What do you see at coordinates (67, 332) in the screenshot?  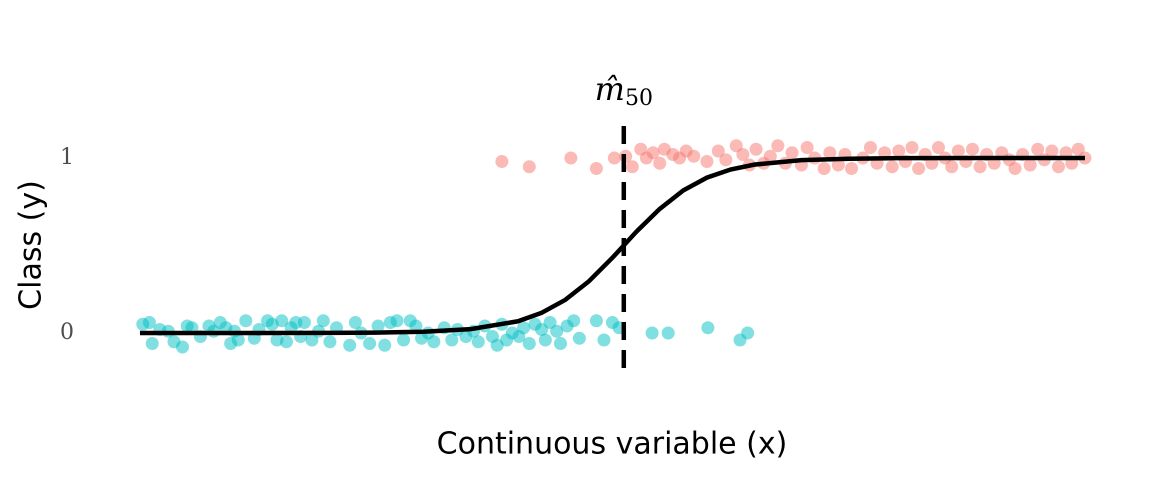 I see `y-tick-label: 0` at bounding box center [67, 332].